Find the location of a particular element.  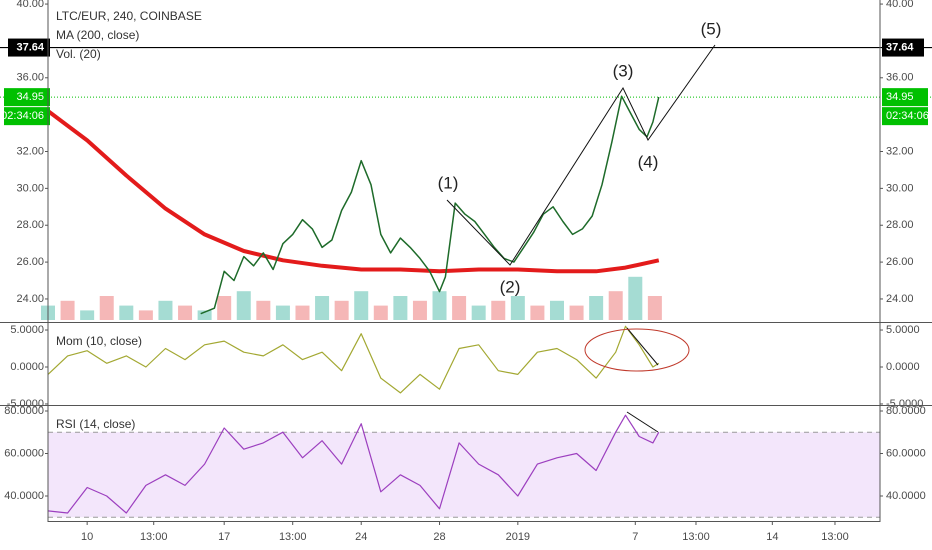

wave-label: (5) is located at coordinates (711, 28).